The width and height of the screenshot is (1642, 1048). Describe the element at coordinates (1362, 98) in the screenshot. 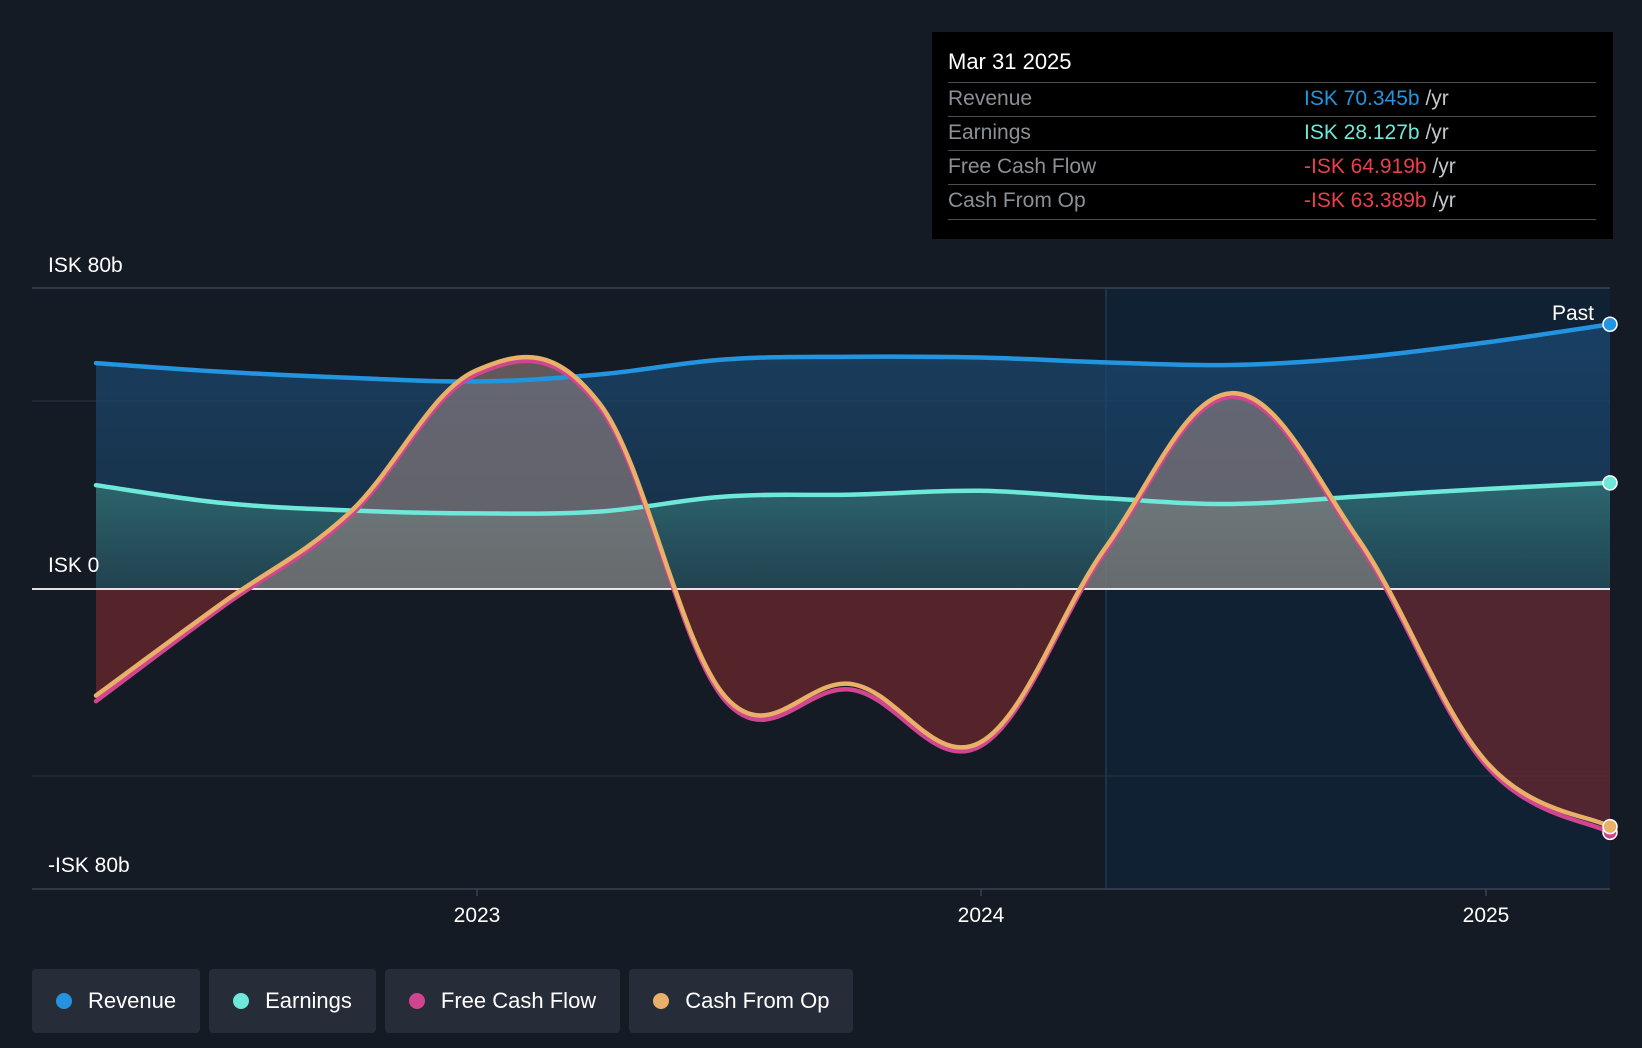

I see `tooltip-value-number: ISK 70.345b` at that location.